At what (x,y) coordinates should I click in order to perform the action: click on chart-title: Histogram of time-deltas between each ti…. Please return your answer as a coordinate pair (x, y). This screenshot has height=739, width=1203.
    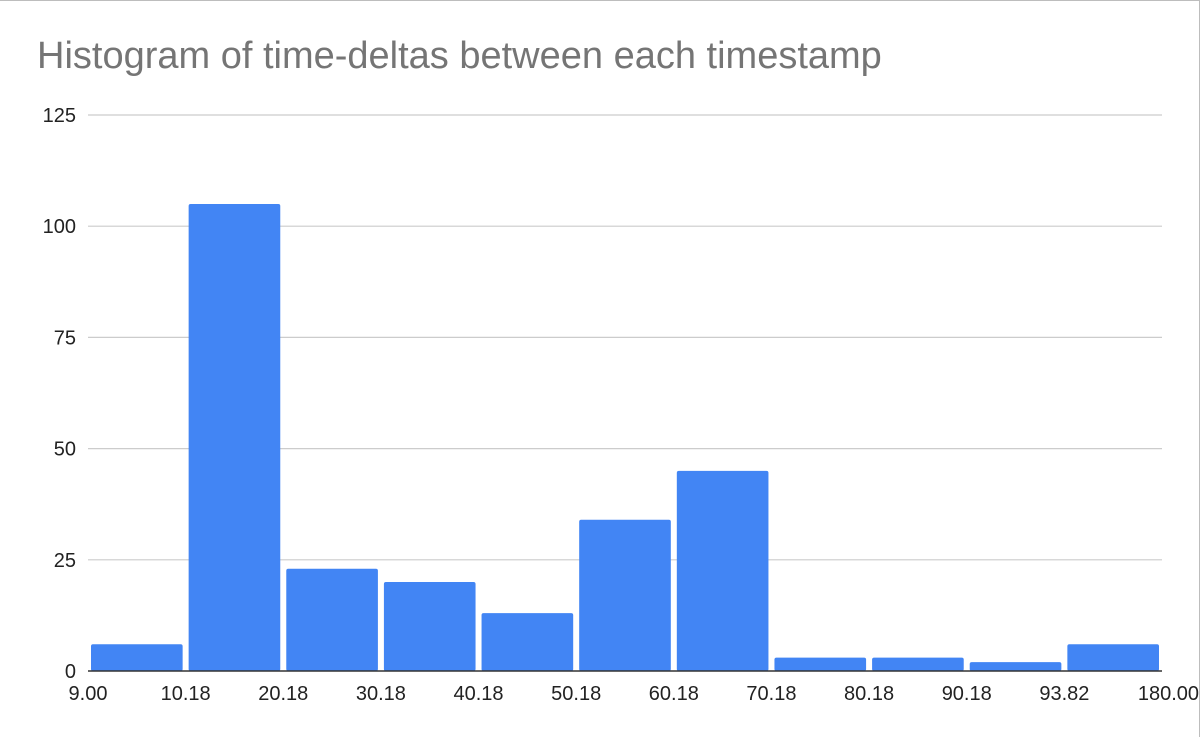
    Looking at the image, I should click on (459, 56).